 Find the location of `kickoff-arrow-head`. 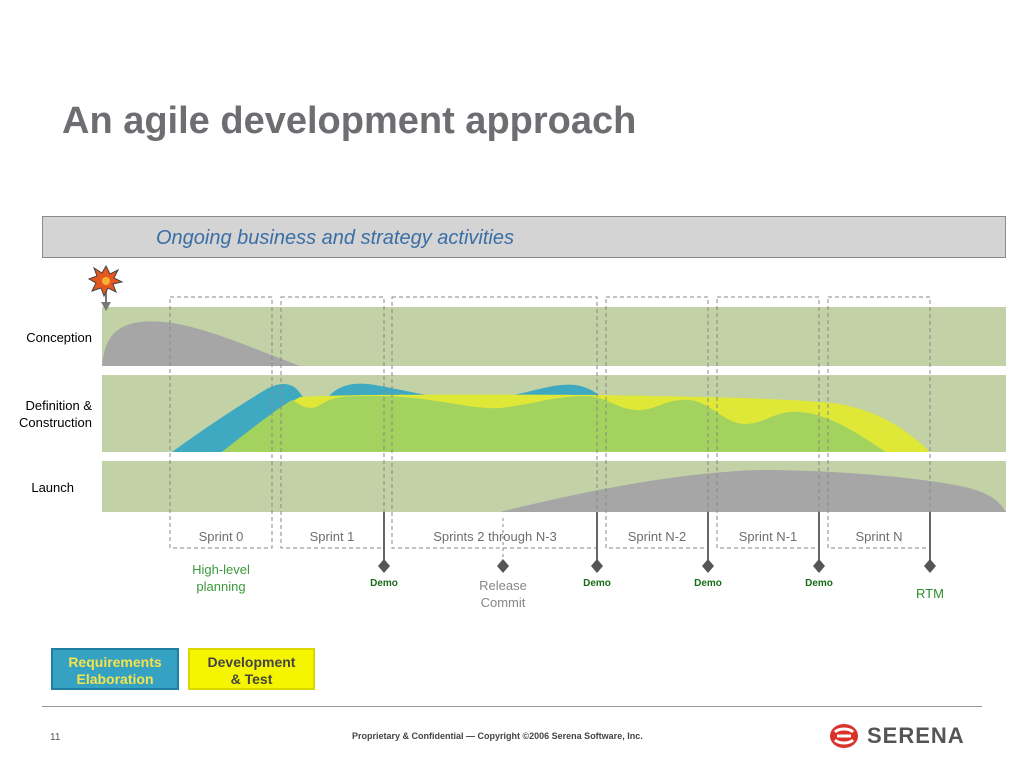

kickoff-arrow-head is located at coordinates (106, 306).